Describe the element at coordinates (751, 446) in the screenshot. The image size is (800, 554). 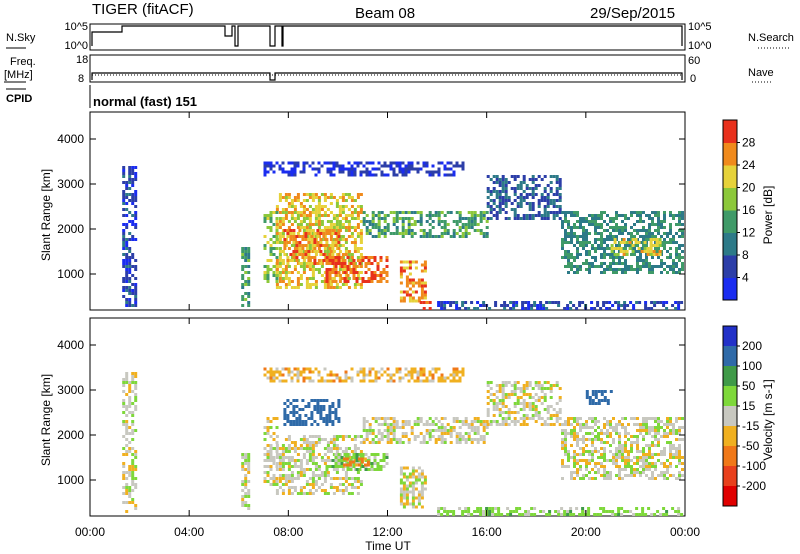
I see `colorbar-tick-label: -50` at that location.